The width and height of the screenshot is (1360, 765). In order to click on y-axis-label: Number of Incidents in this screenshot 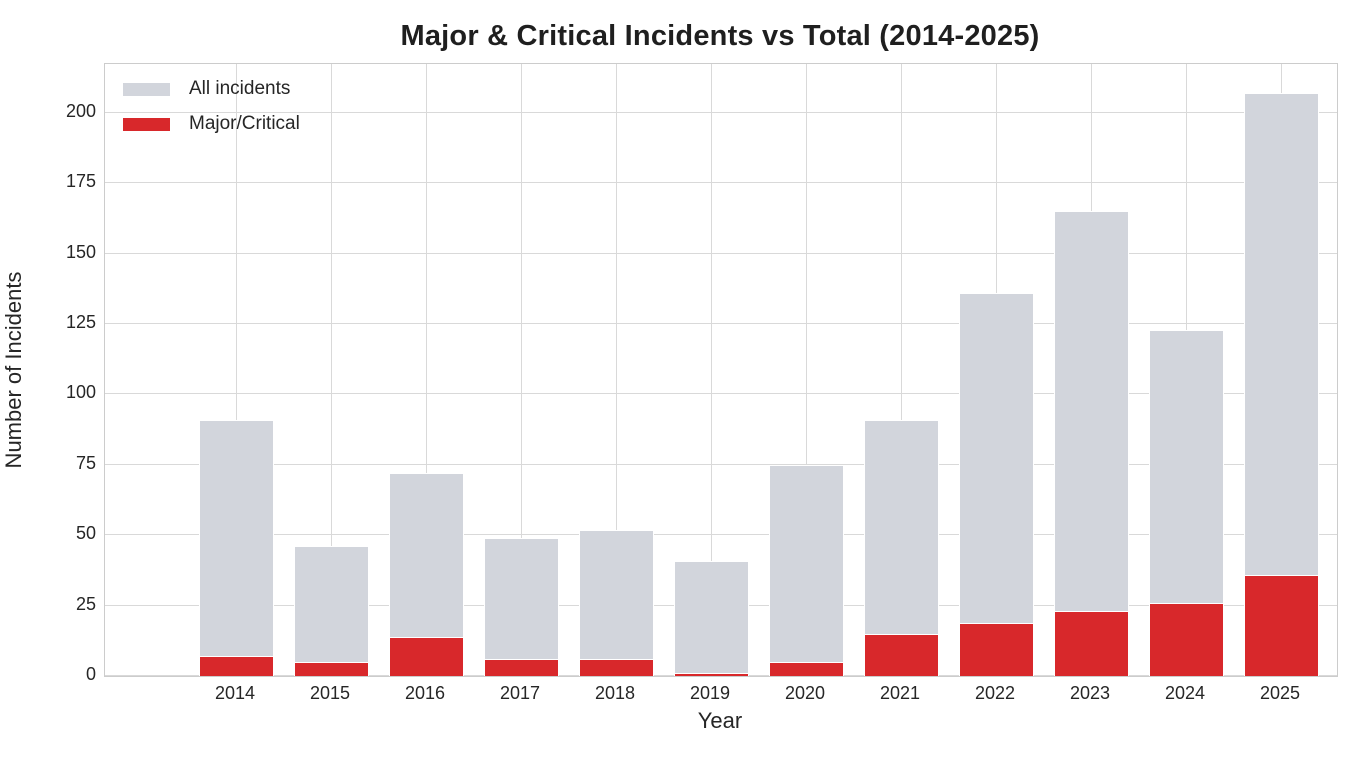, I will do `click(13, 370)`.